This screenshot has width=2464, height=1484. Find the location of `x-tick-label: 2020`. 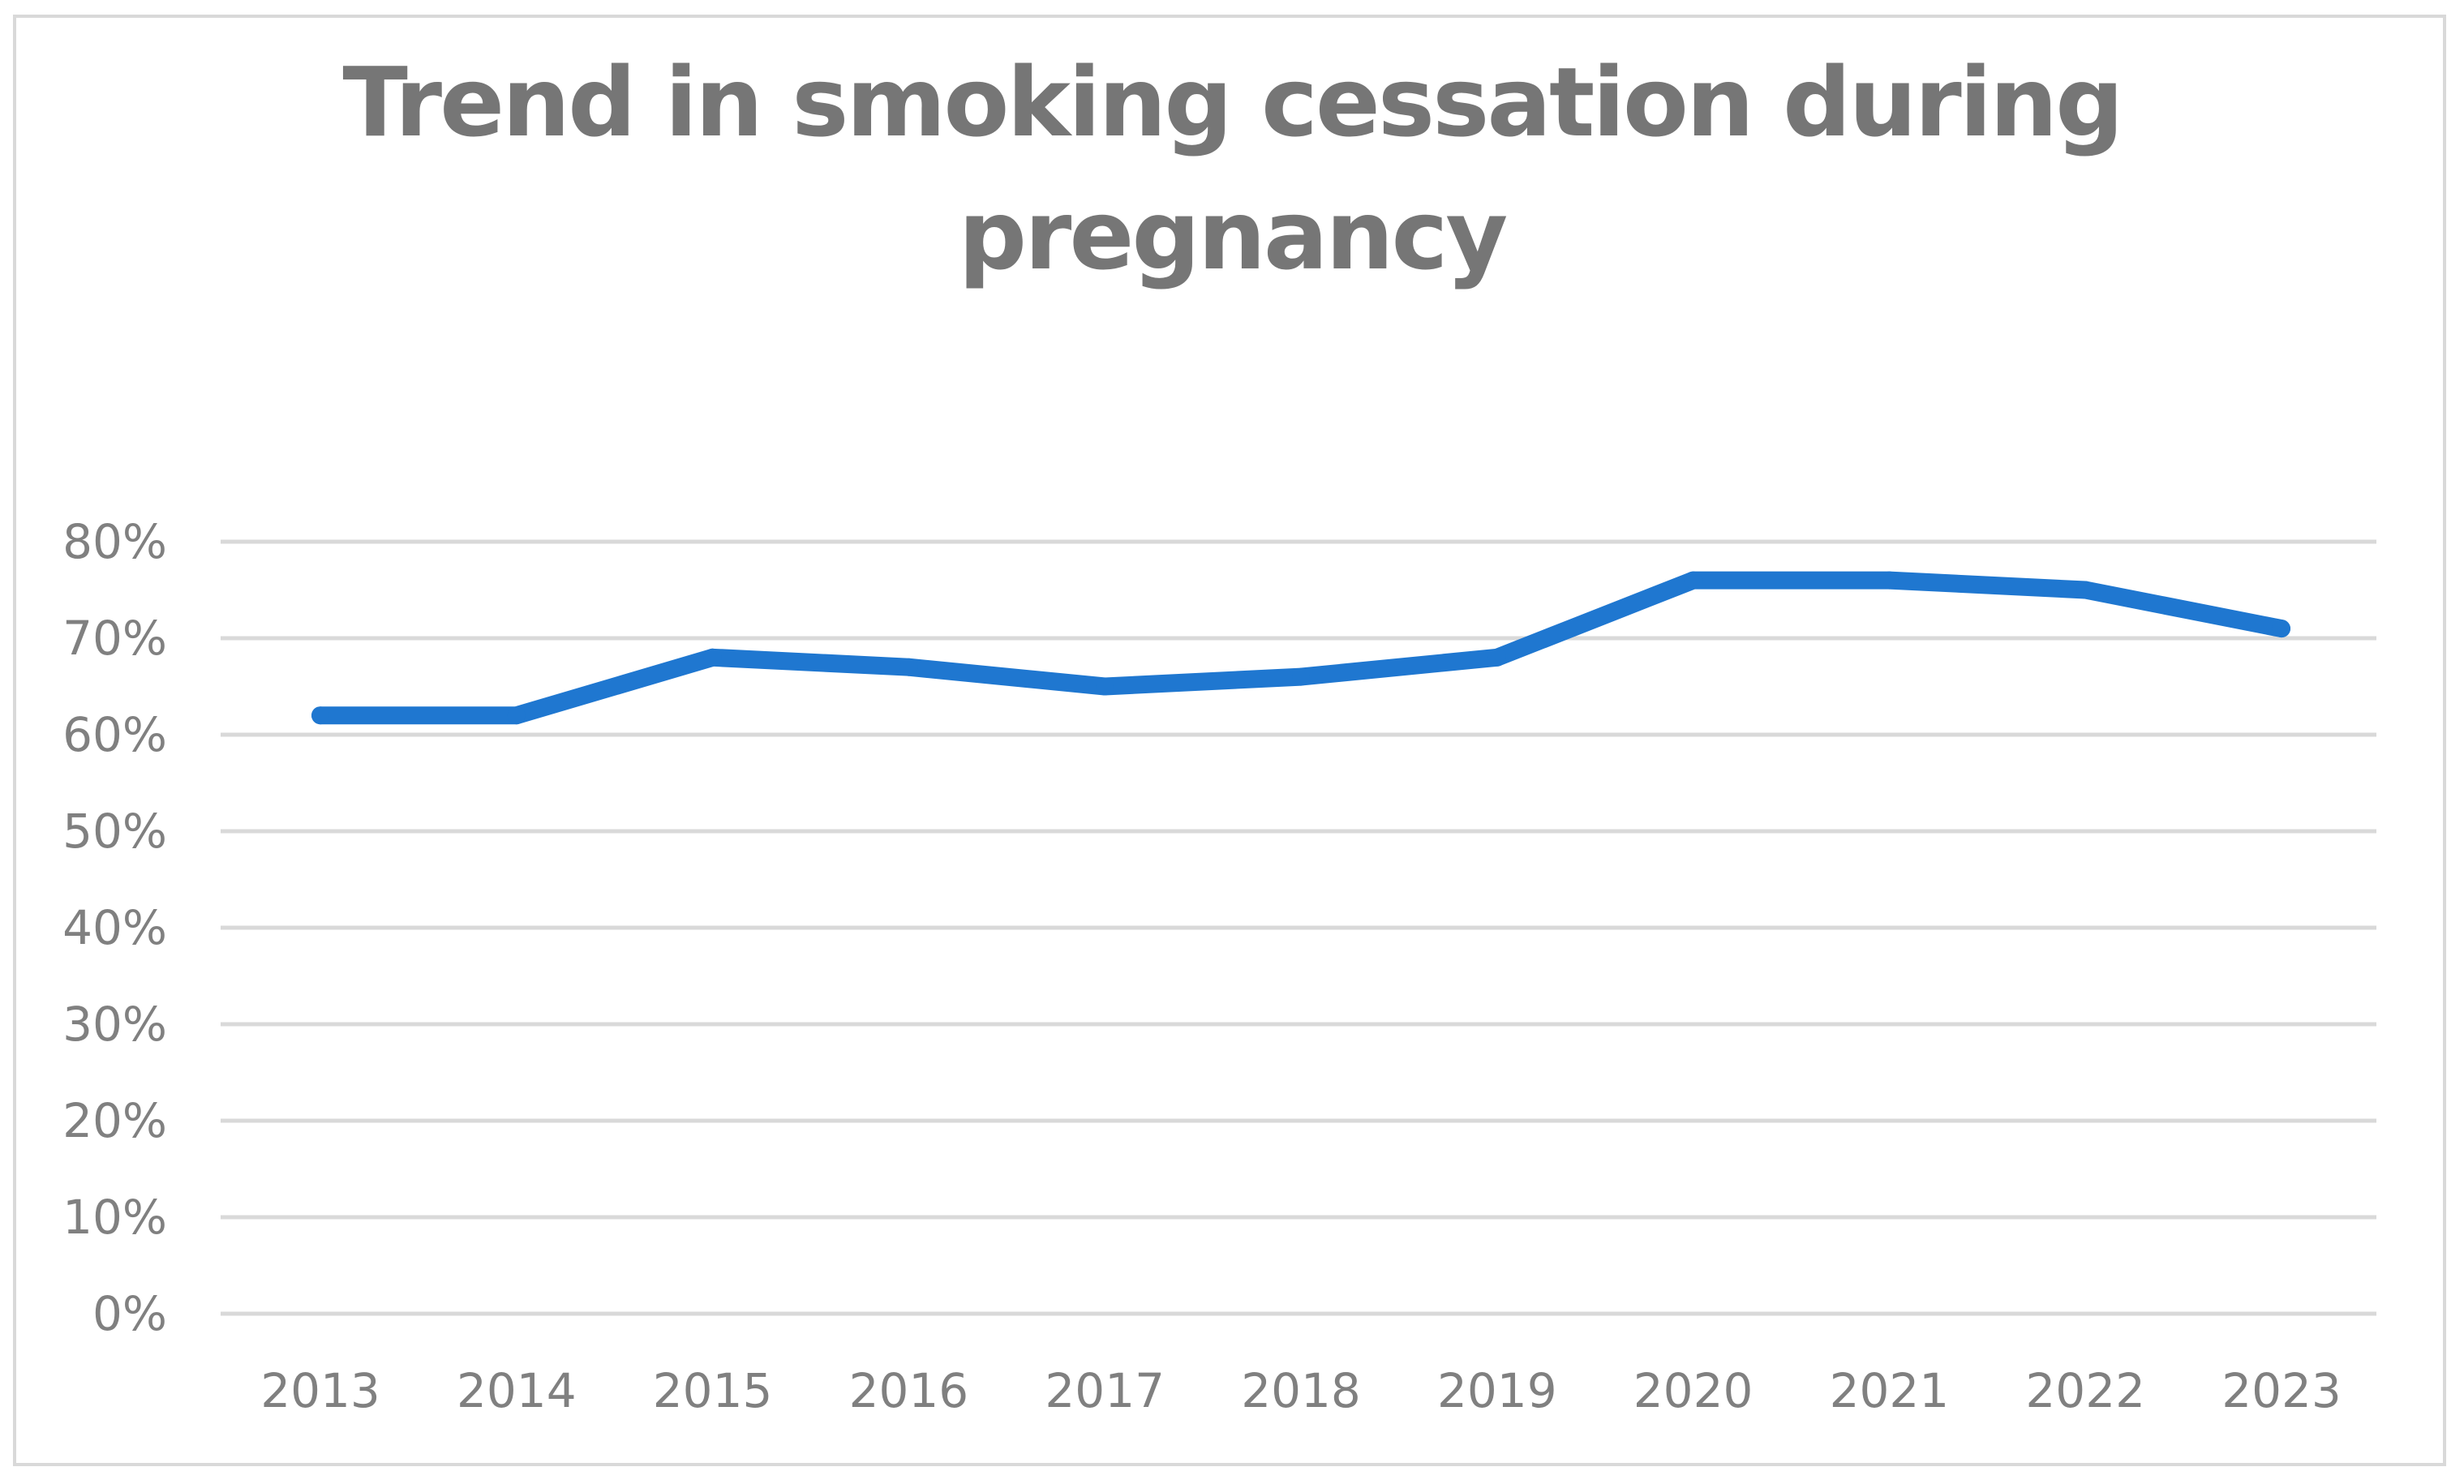

x-tick-label: 2020 is located at coordinates (1693, 1390).